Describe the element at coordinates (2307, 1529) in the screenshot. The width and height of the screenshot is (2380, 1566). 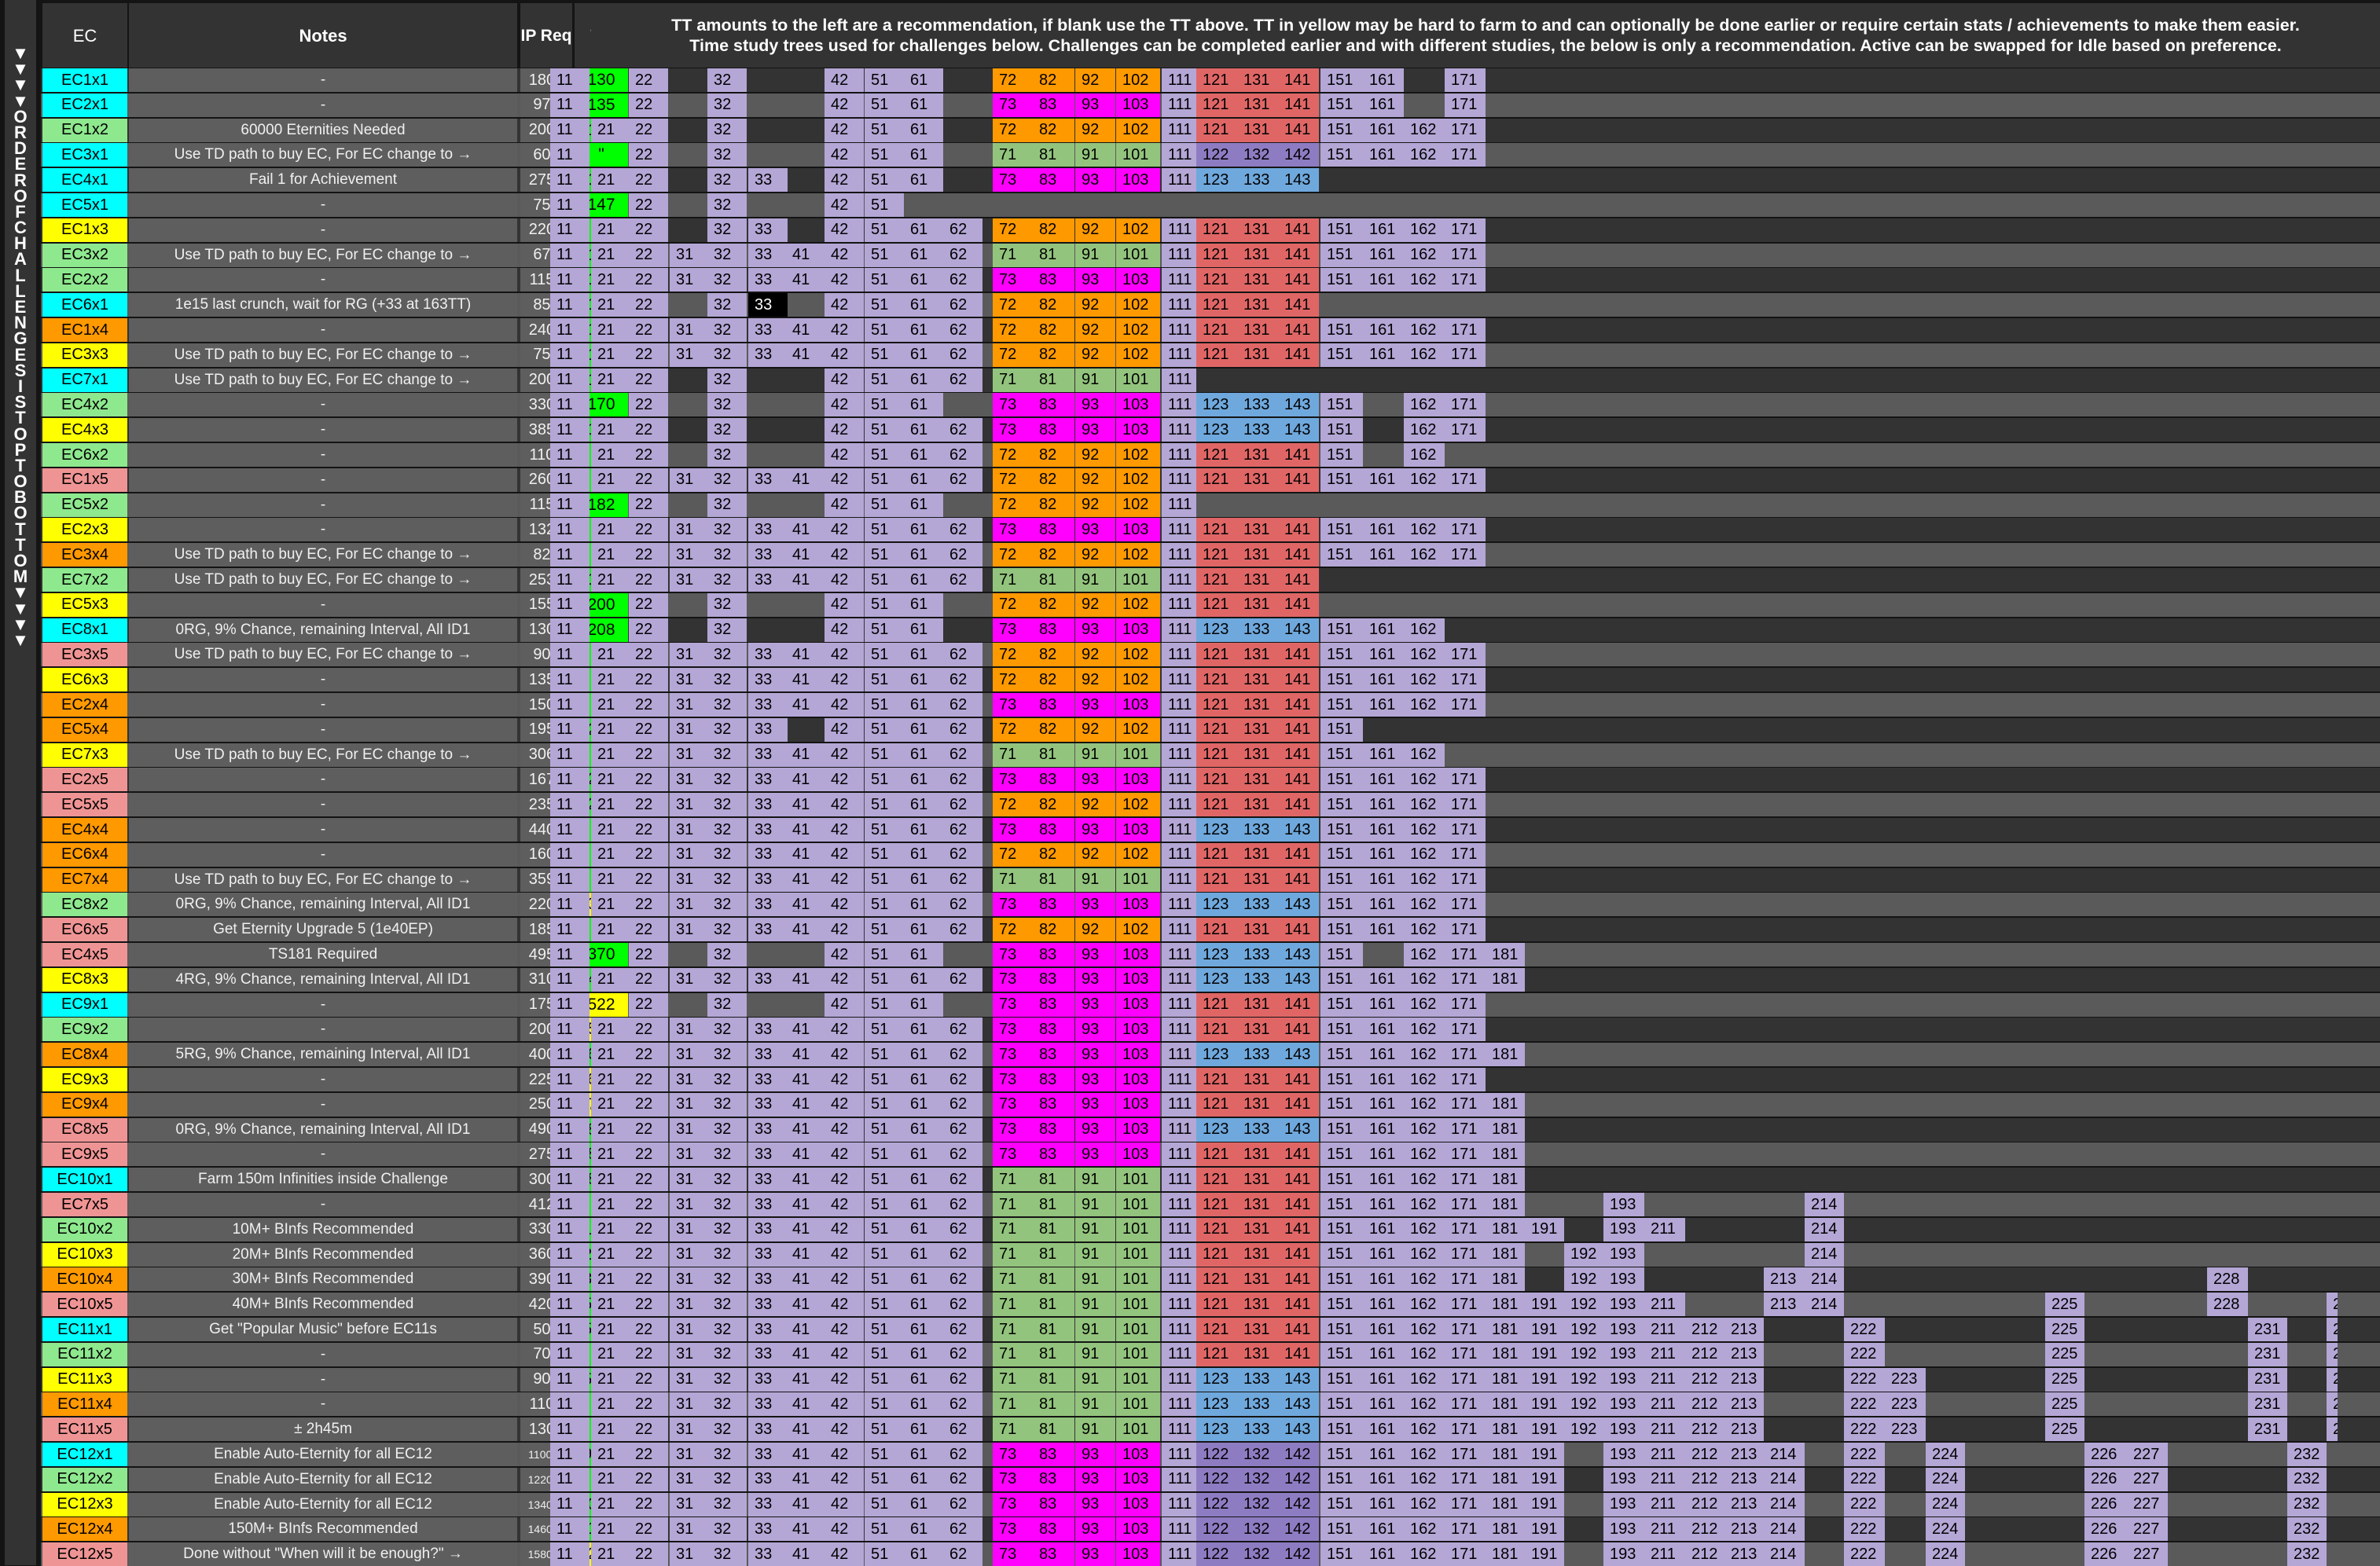
I see `study-cell: 232` at that location.